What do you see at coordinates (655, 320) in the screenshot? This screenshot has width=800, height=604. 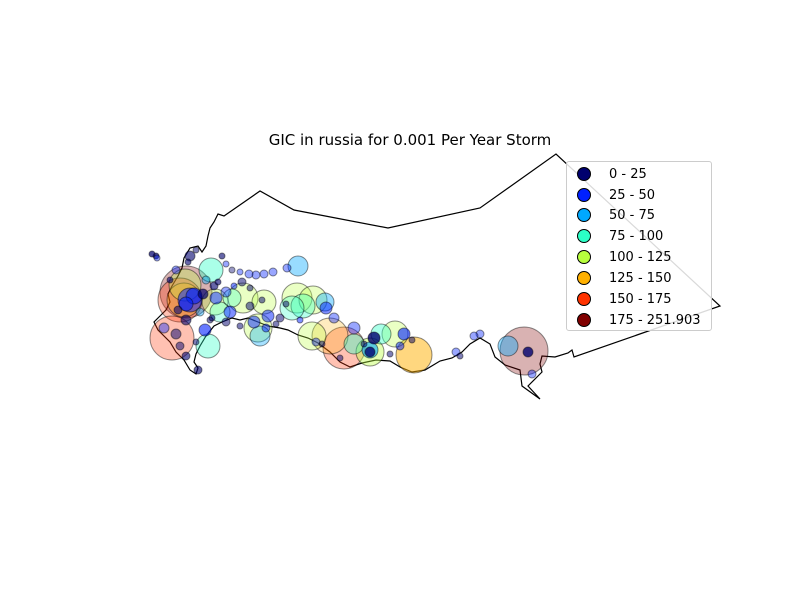 I see `legend-label: 175 - 251.903` at bounding box center [655, 320].